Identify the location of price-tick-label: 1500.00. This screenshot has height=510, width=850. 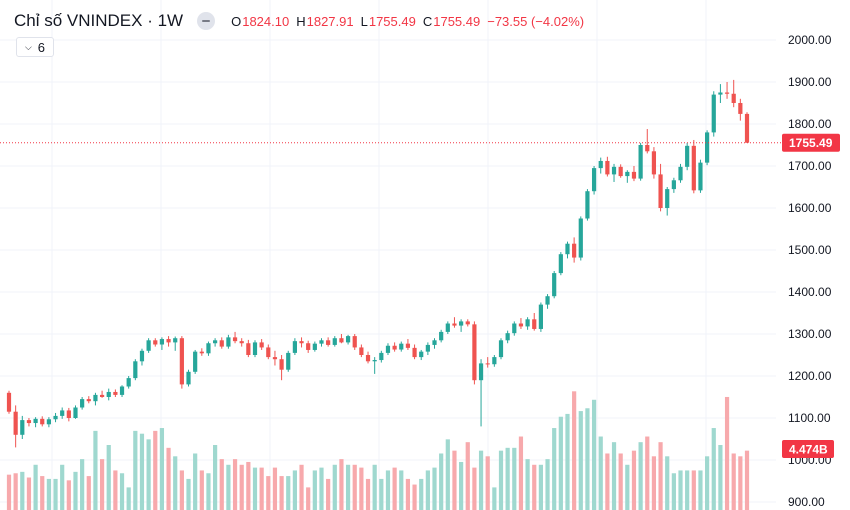
(810, 250).